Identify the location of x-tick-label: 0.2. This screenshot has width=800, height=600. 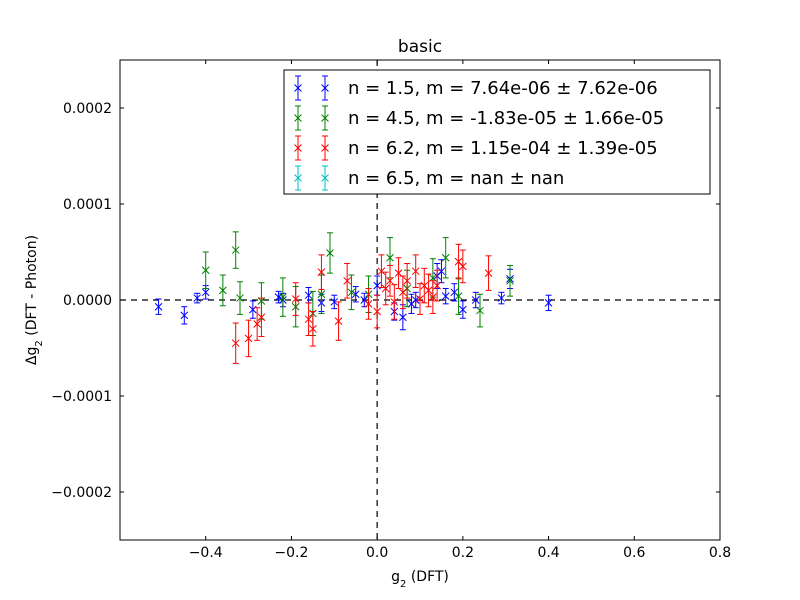
(463, 553).